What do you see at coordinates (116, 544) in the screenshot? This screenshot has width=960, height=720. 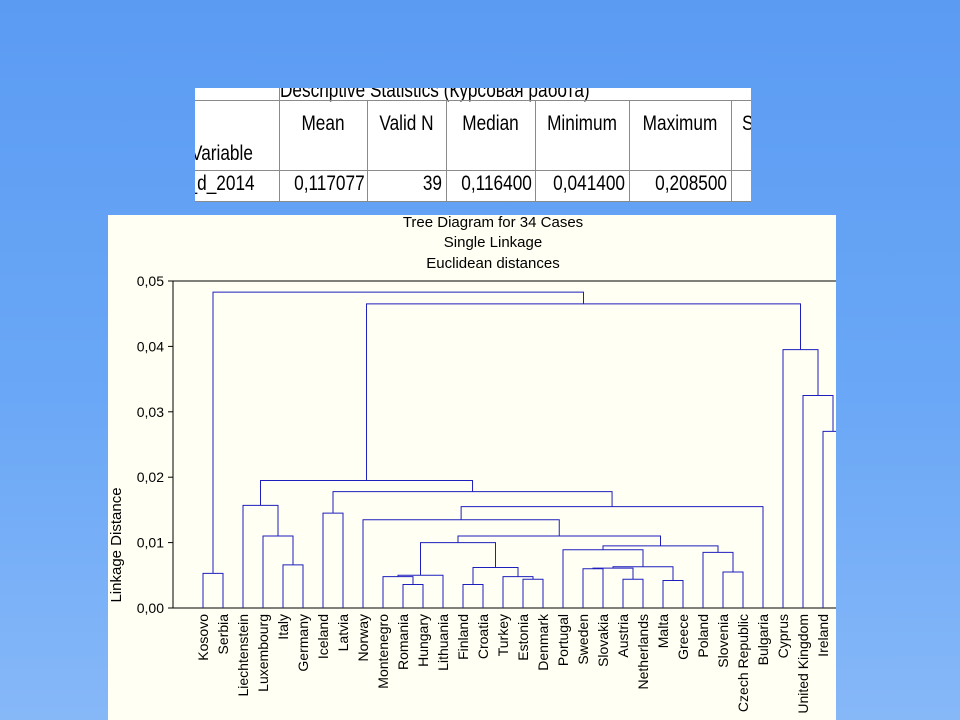 I see `y-axis-label: Linkage Distance` at bounding box center [116, 544].